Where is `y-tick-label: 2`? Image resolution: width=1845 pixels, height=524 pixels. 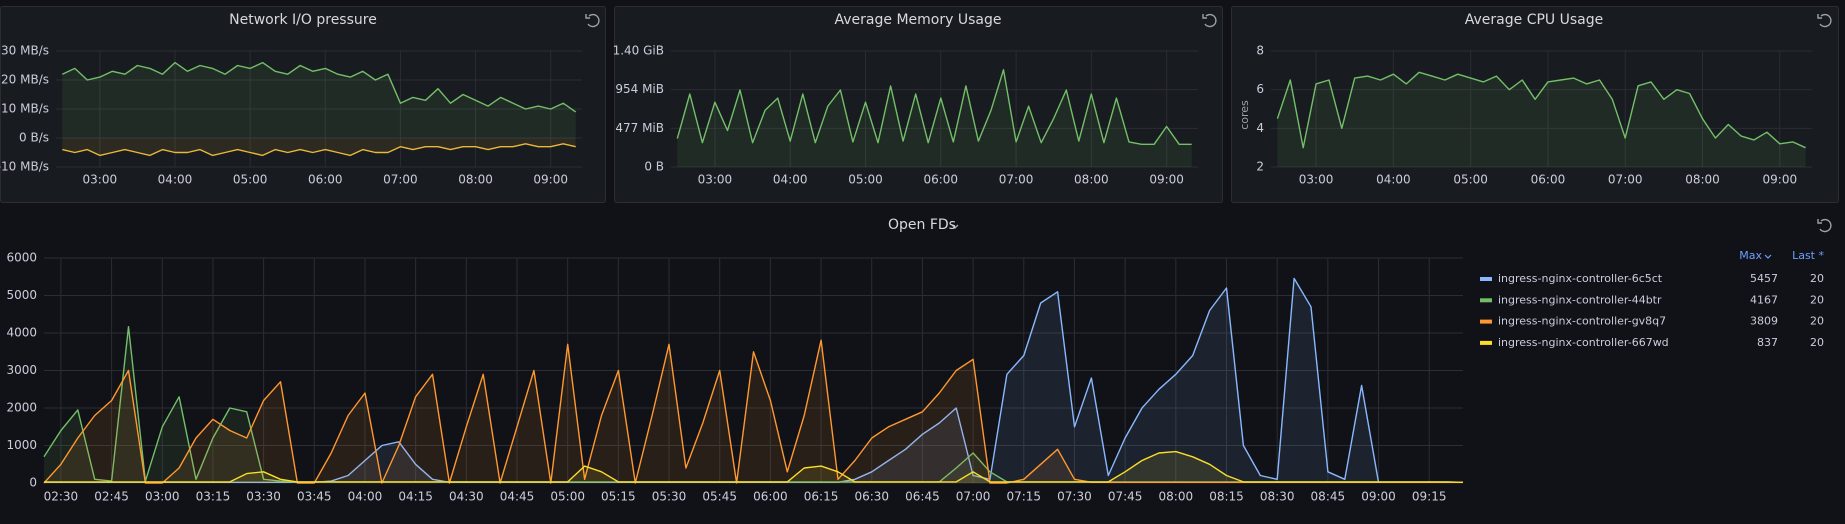
y-tick-label: 2 is located at coordinates (1260, 167).